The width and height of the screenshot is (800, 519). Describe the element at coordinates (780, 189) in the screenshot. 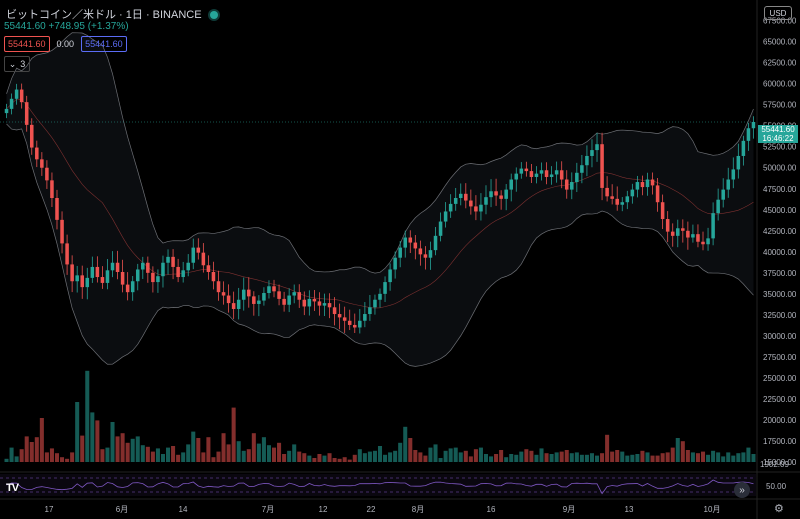

I see `y-tick-label: 47500.00` at that location.